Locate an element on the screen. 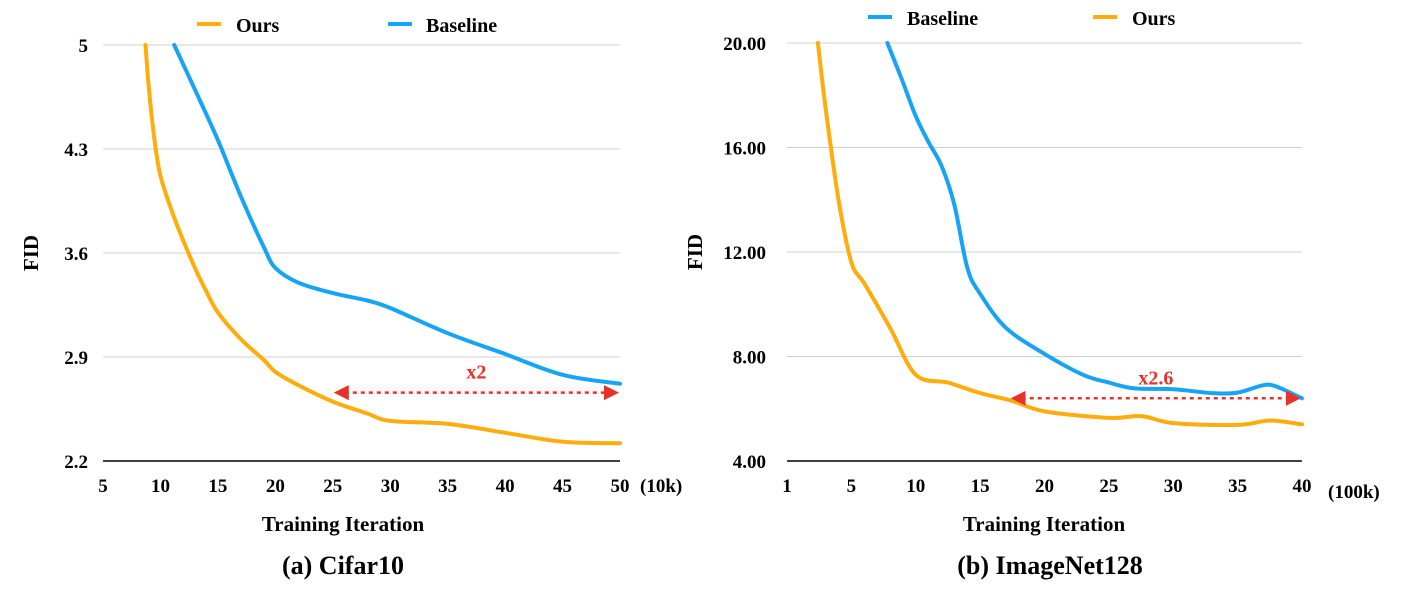 The image size is (1412, 593). y-tick-label: 5 is located at coordinates (84, 46).